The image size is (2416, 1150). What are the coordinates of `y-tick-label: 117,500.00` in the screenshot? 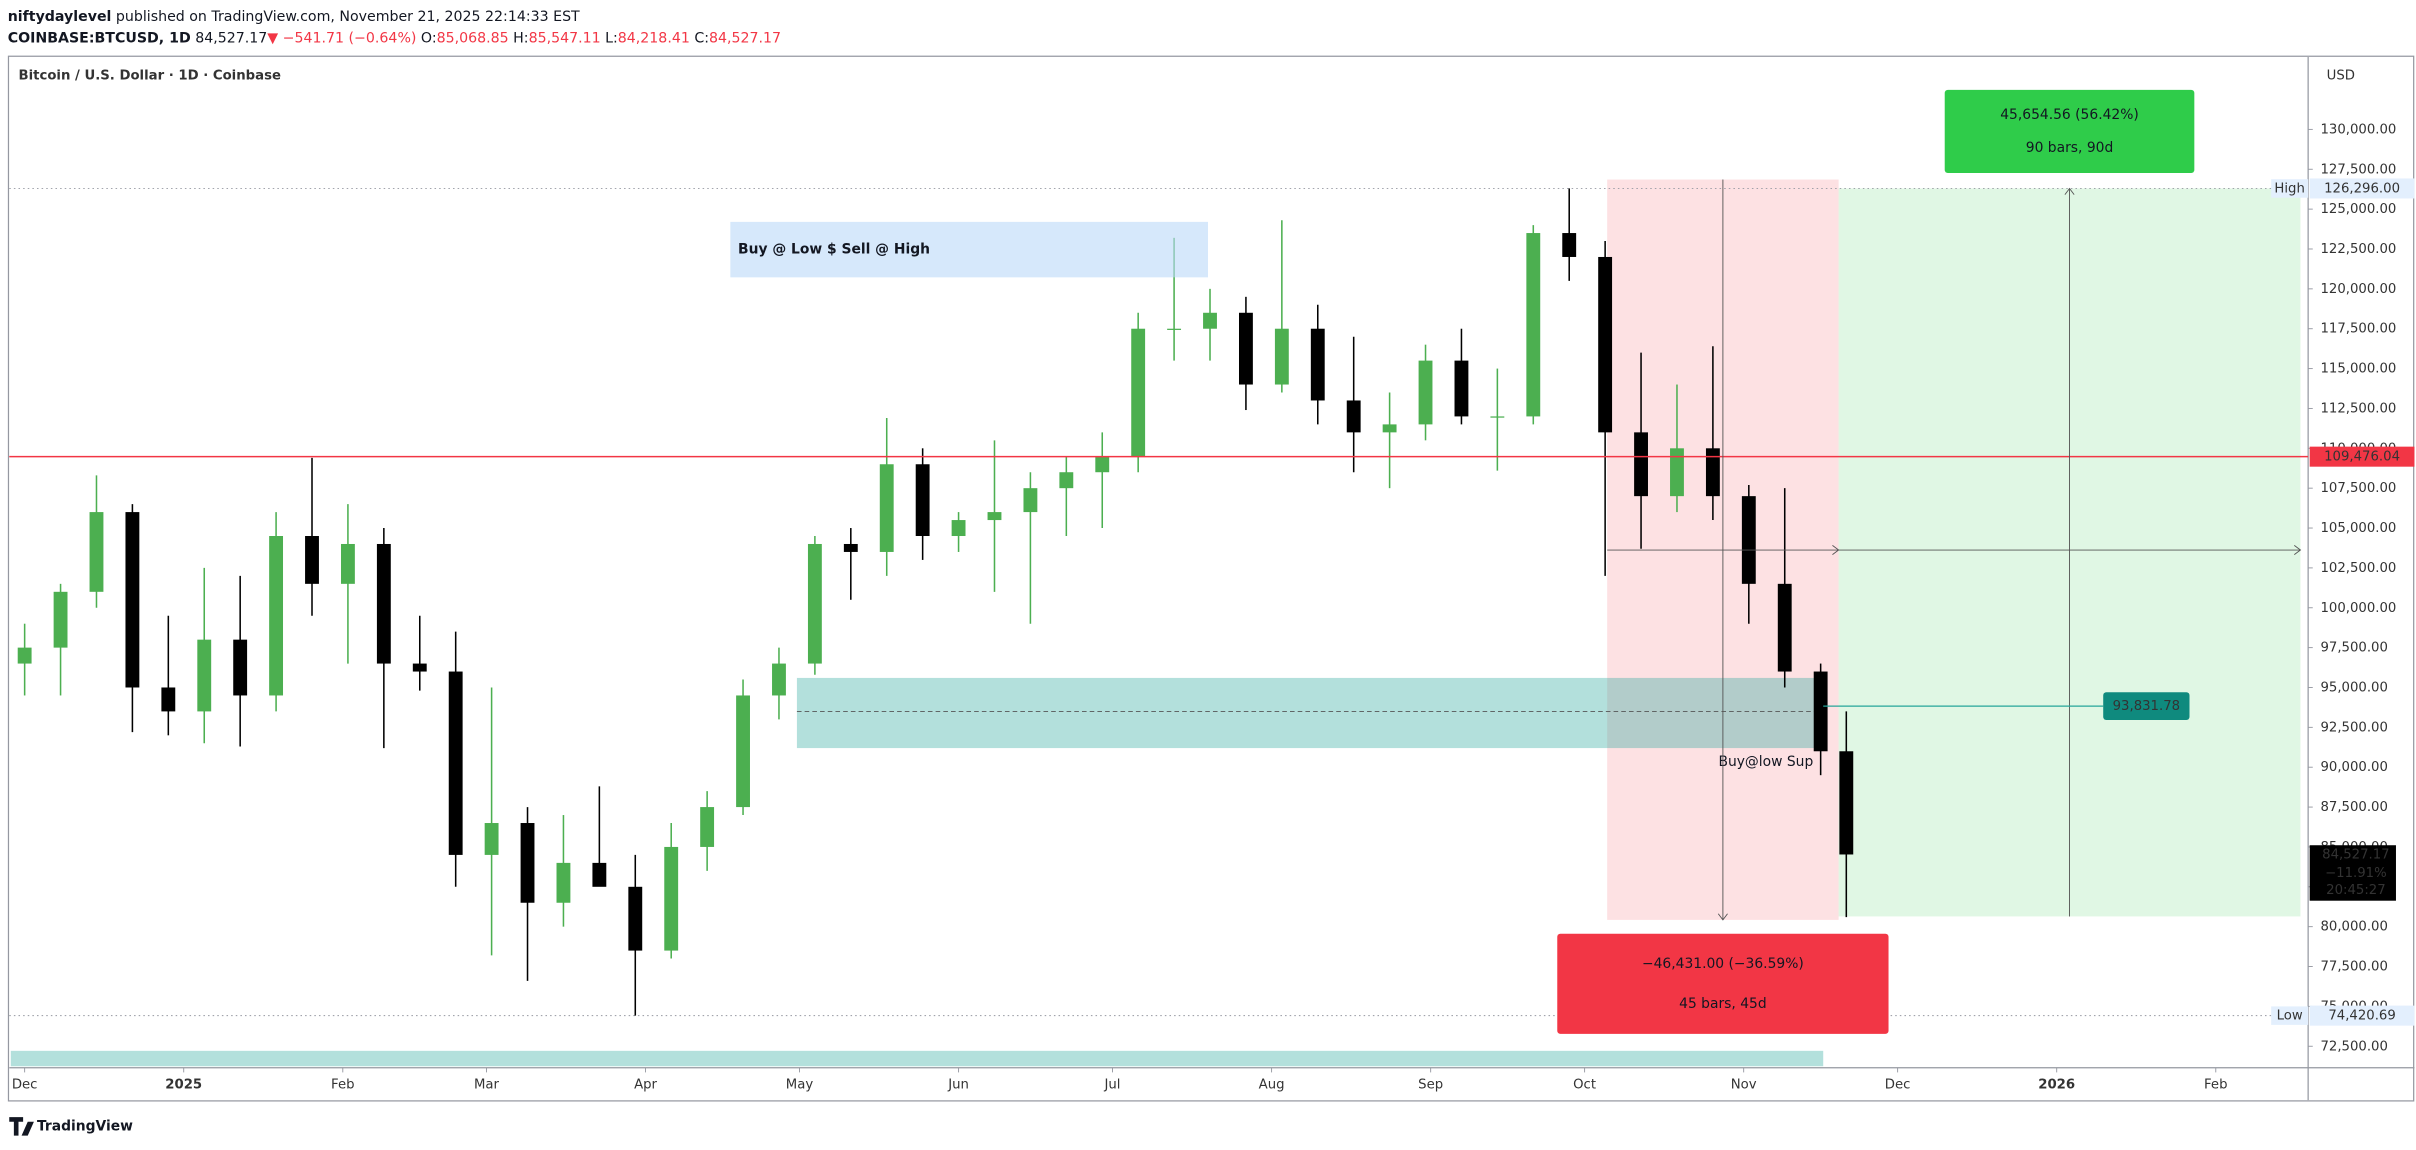 It's located at (2358, 329).